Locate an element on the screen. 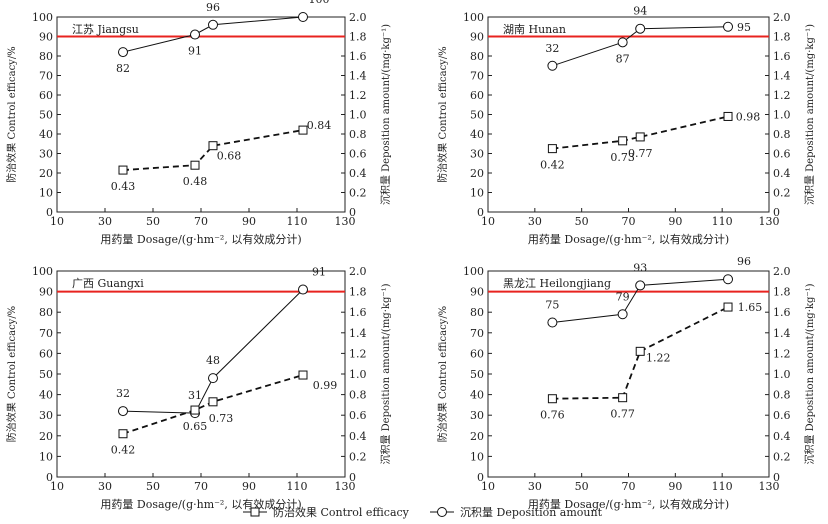  legend-square-marker is located at coordinates (255, 512).